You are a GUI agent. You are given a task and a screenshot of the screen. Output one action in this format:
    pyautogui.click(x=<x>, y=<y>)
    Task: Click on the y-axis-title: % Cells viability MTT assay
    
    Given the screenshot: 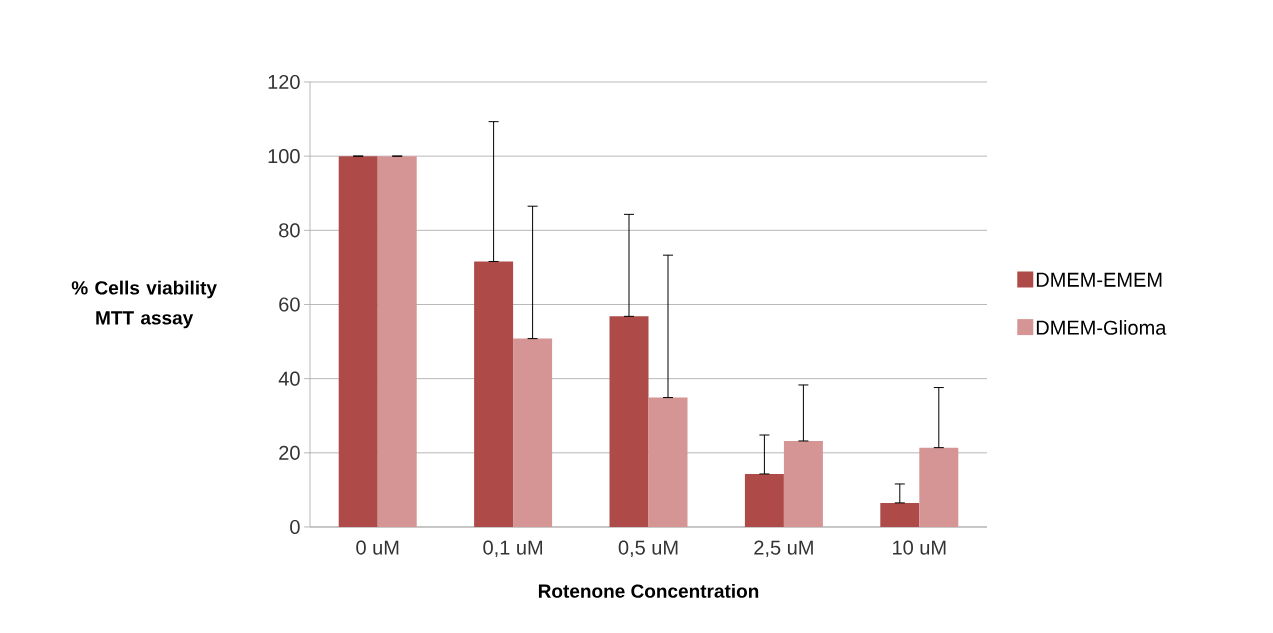 What is the action you would take?
    pyautogui.click(x=144, y=304)
    